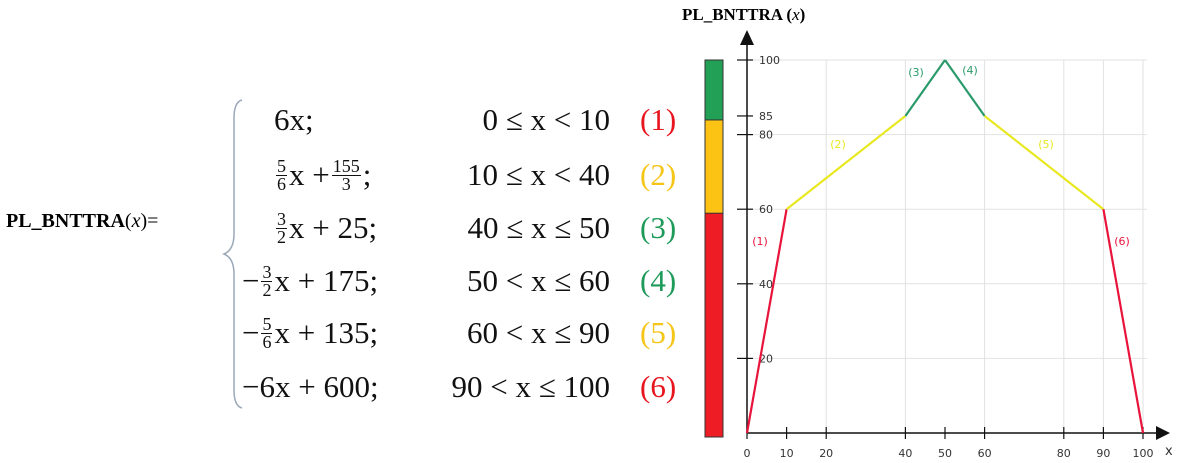 This screenshot has width=1183, height=463. What do you see at coordinates (945, 453) in the screenshot?
I see `x-tick-label: 50` at bounding box center [945, 453].